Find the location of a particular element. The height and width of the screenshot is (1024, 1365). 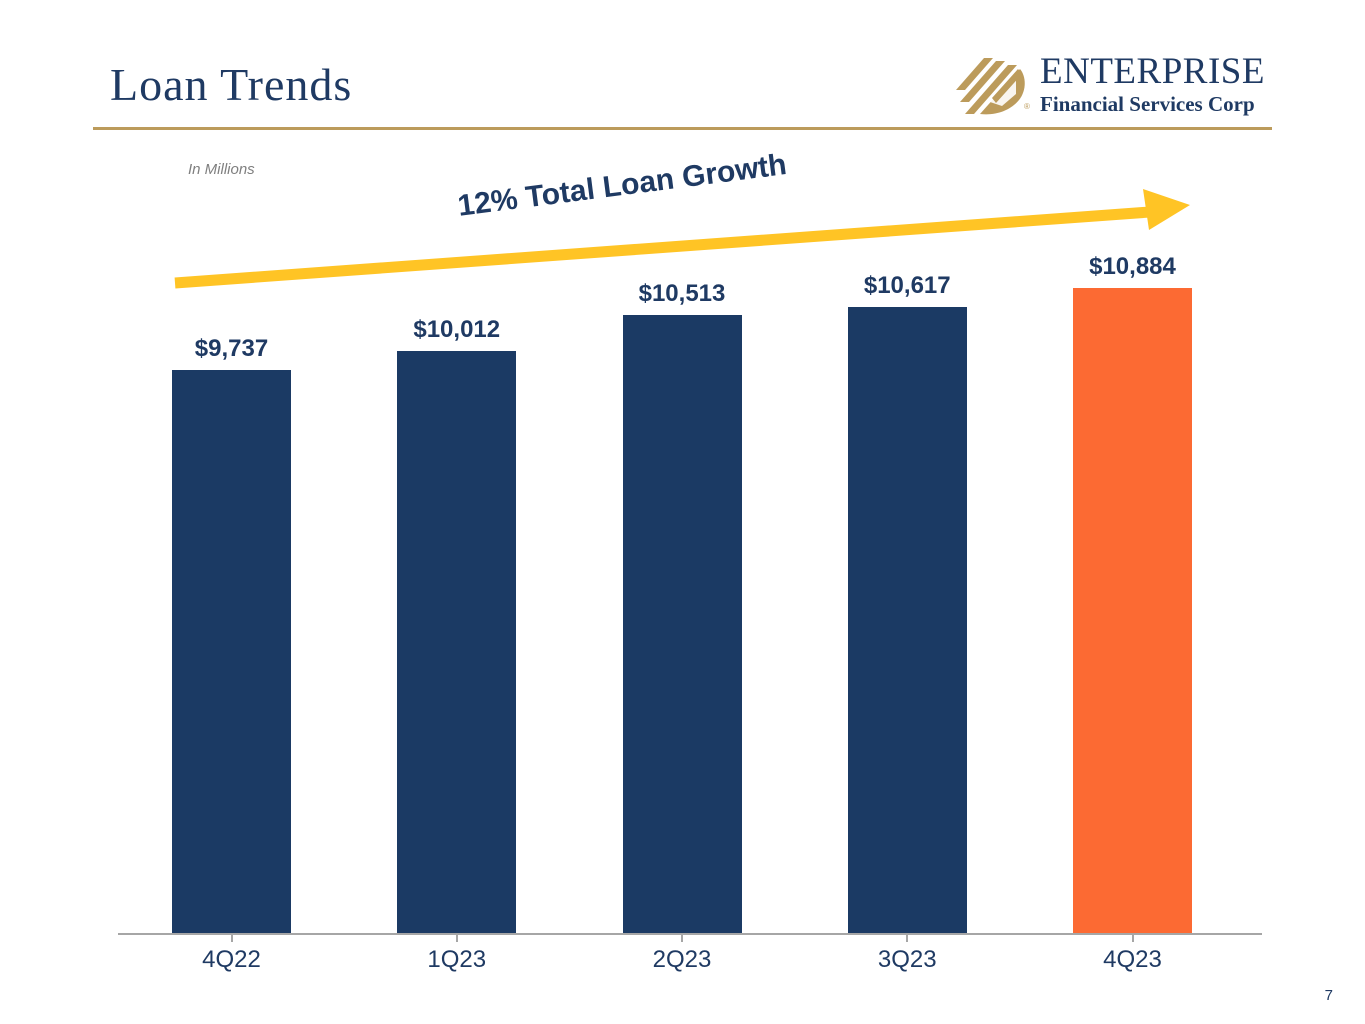

enterprise-logo: ® ENTERPRISE Financial Services Corp is located at coordinates (1110, 86).